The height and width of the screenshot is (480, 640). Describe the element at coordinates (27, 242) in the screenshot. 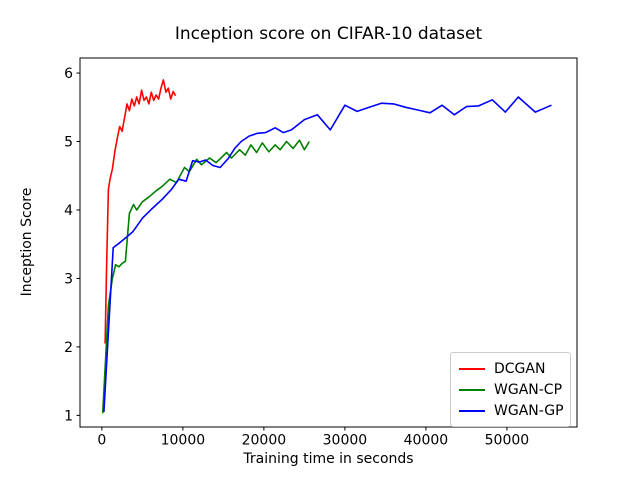

I see `y-axis-label: Inception Score` at that location.